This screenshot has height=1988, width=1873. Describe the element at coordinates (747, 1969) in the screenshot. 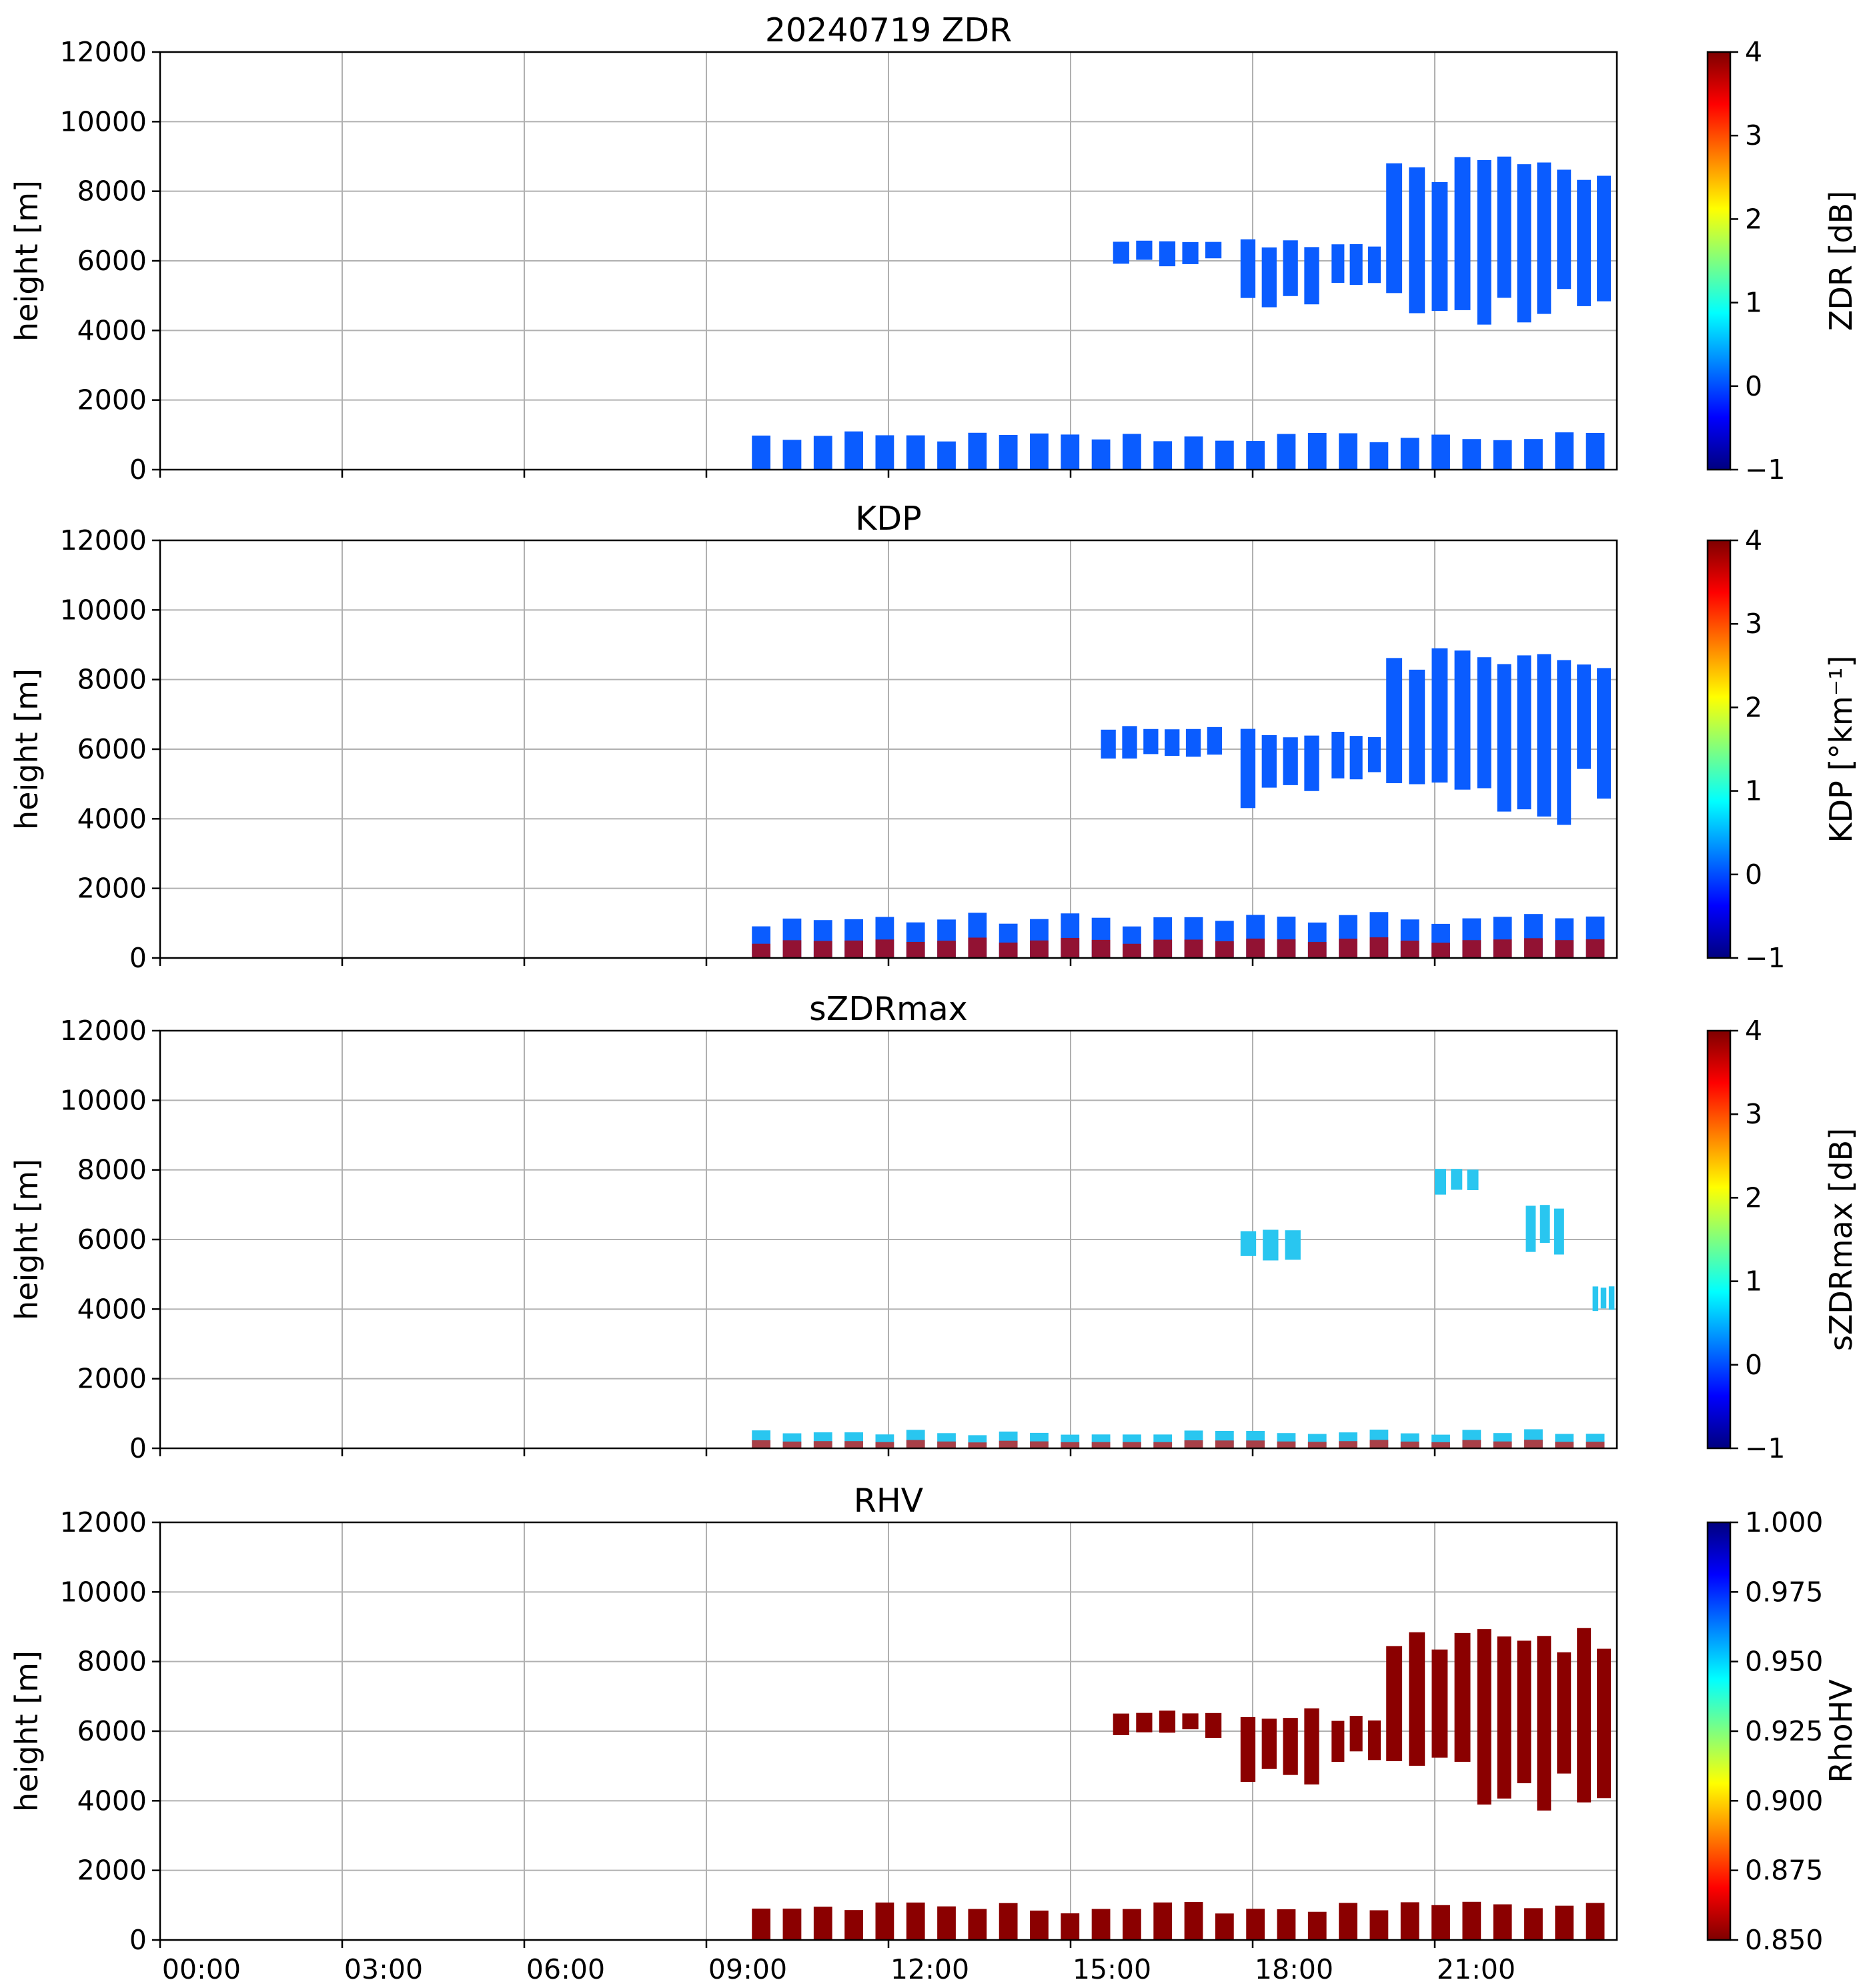

I see `x-tick-label: 09:00` at that location.